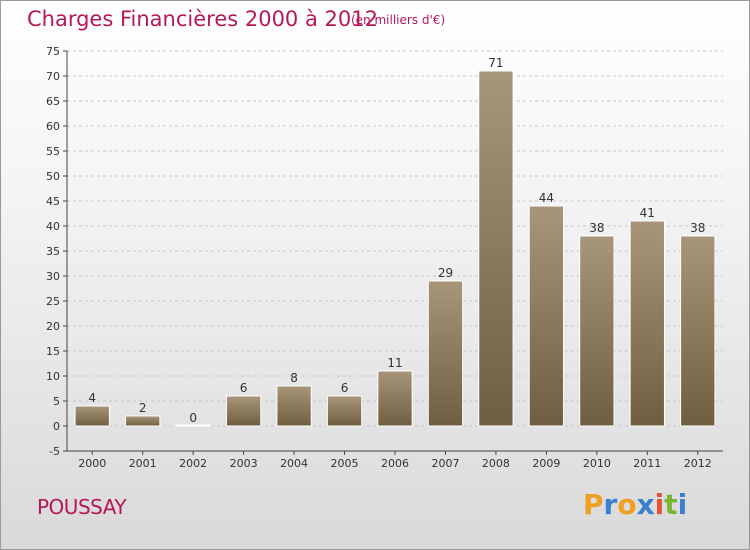  What do you see at coordinates (53, 276) in the screenshot?
I see `y-tick-label: 30` at bounding box center [53, 276].